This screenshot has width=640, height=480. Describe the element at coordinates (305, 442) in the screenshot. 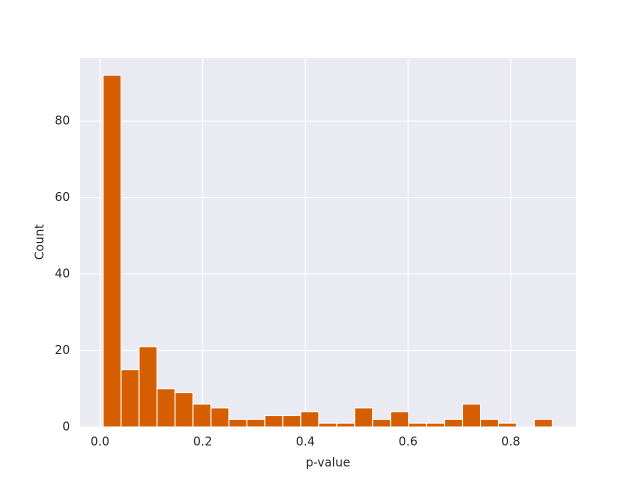

I see `x-tick-label: 0.4` at that location.